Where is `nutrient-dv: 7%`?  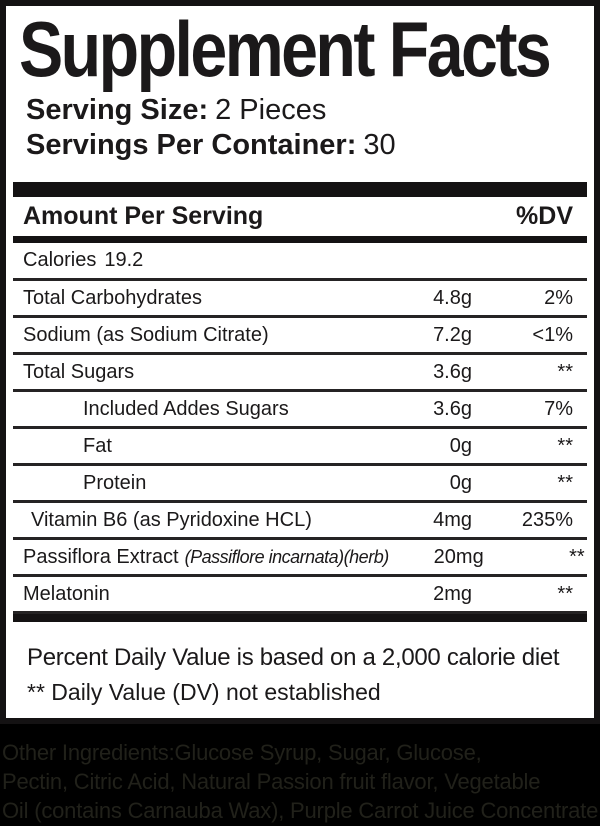
nutrient-dv: 7% is located at coordinates (558, 408).